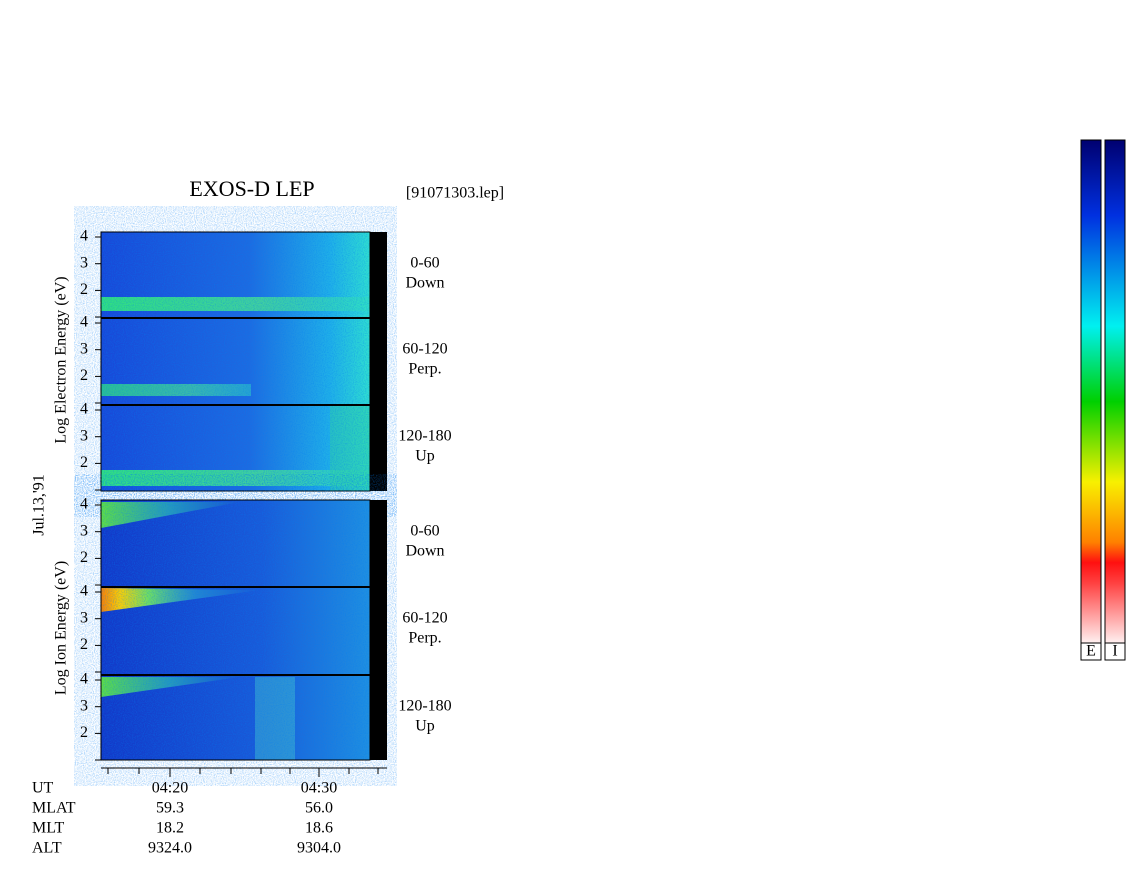 Image resolution: width=1130 pixels, height=875 pixels. What do you see at coordinates (243, 361) in the screenshot?
I see `electron-spectrogram` at bounding box center [243, 361].